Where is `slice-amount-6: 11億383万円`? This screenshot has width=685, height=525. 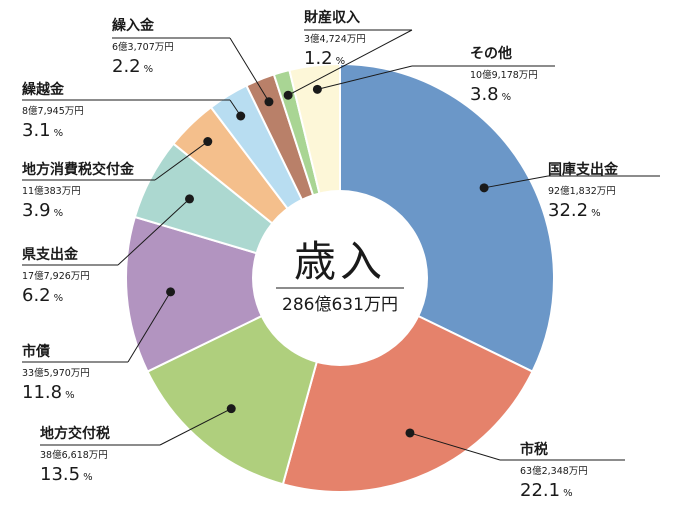 slice-amount-6: 11億383万円 is located at coordinates (51, 191).